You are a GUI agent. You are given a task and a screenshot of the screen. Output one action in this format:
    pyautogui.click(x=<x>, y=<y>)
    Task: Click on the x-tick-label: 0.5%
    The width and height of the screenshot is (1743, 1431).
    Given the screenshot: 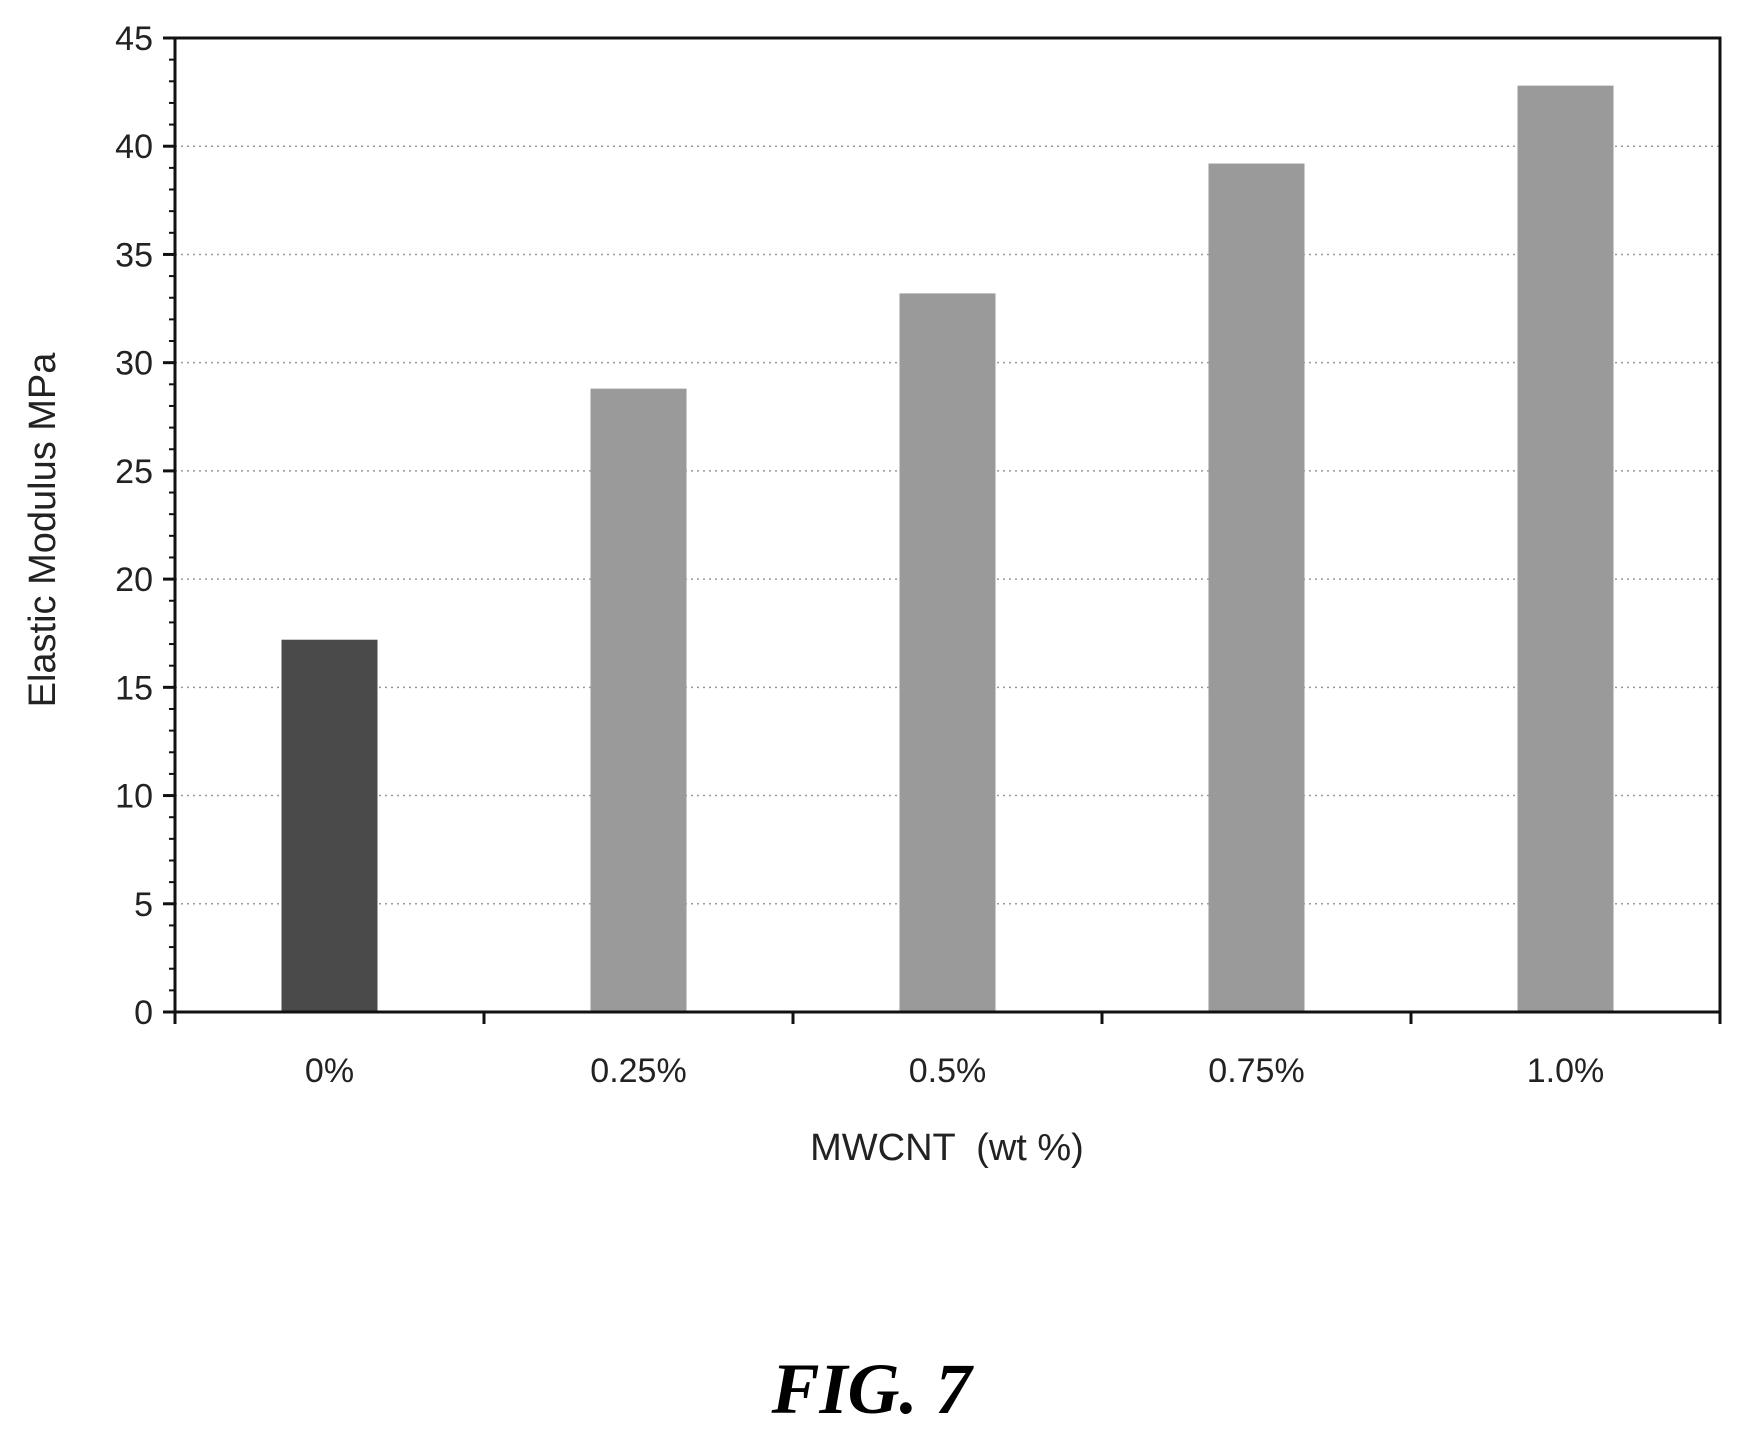 What is the action you would take?
    pyautogui.click(x=948, y=1071)
    